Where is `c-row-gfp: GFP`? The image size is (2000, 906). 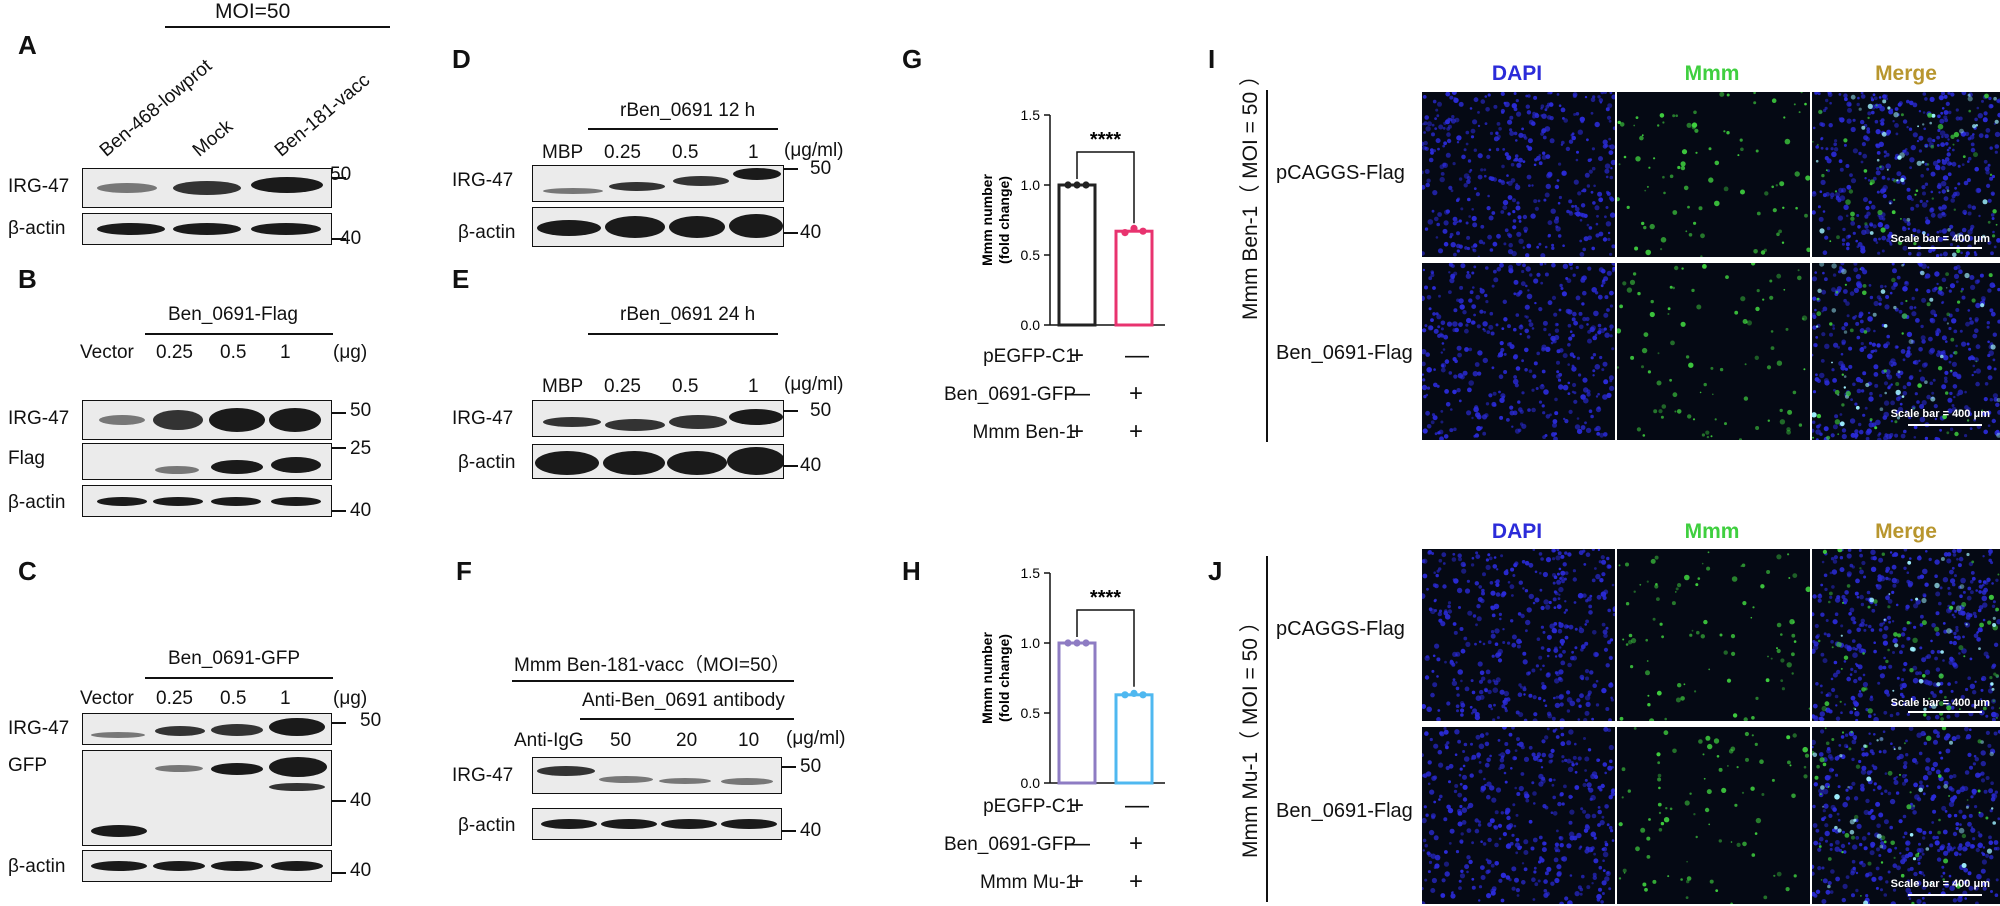 c-row-gfp: GFP is located at coordinates (28, 765).